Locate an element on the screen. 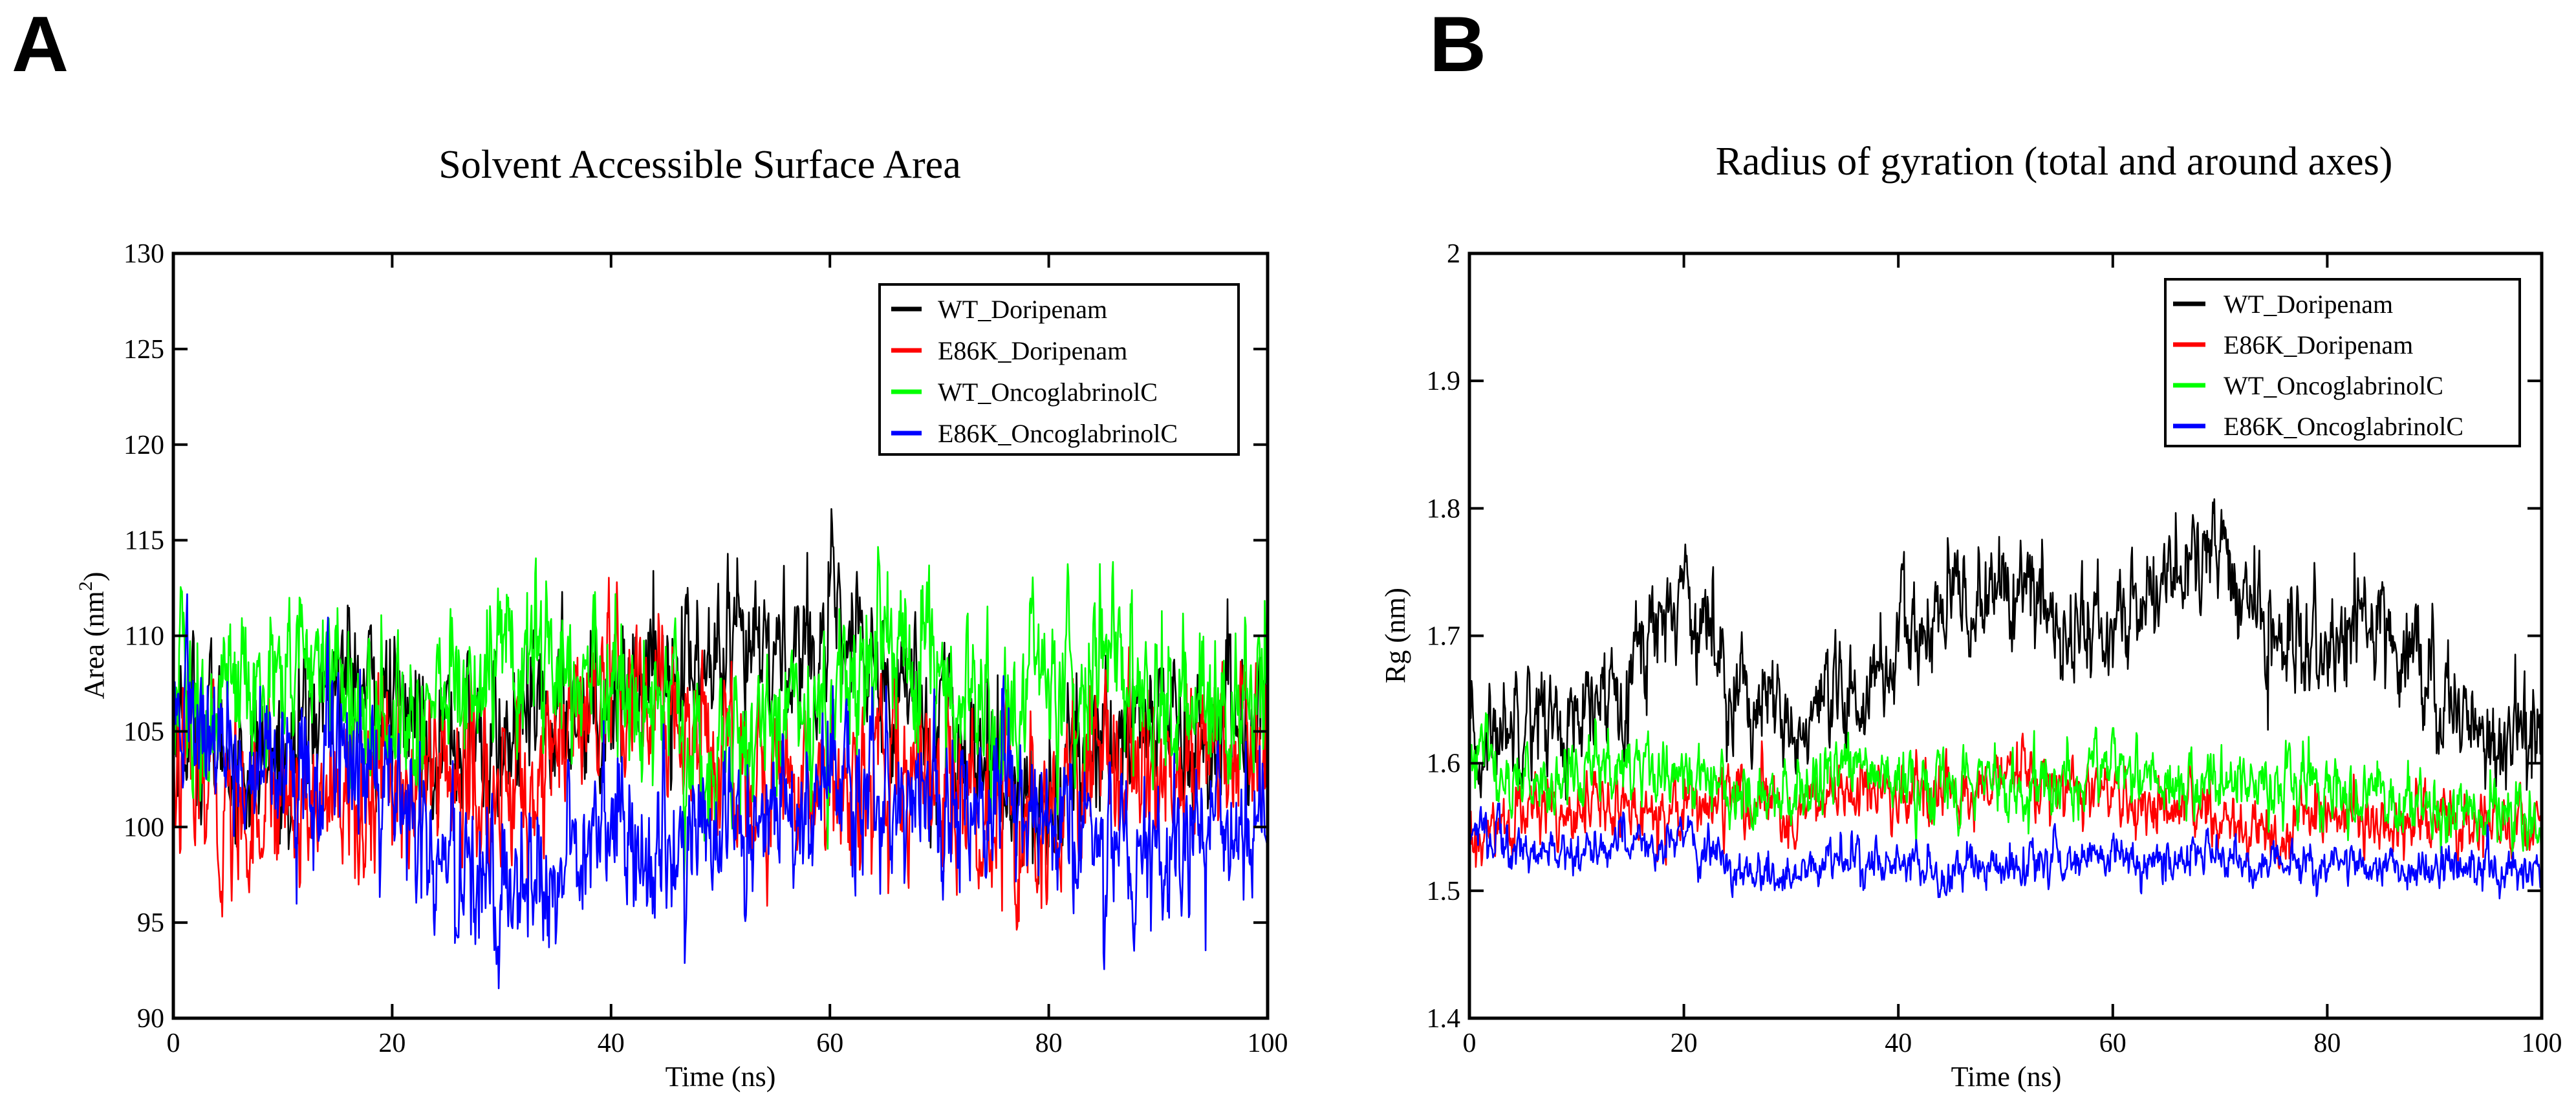 The width and height of the screenshot is (2576, 1099). chart-a-ytick-label: 105 is located at coordinates (144, 732).